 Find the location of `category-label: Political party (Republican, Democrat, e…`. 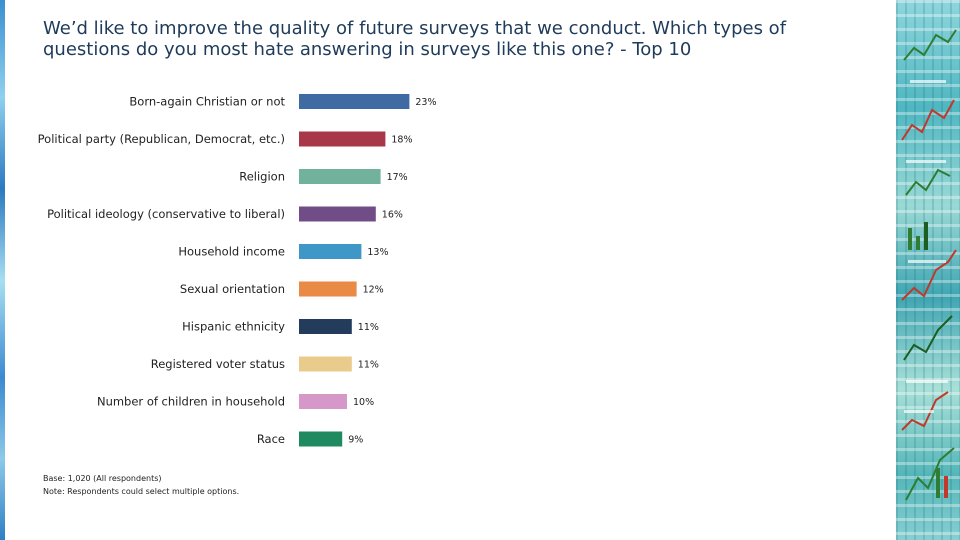

category-label: Political party (Republican, Democrat, e… is located at coordinates (161, 139).